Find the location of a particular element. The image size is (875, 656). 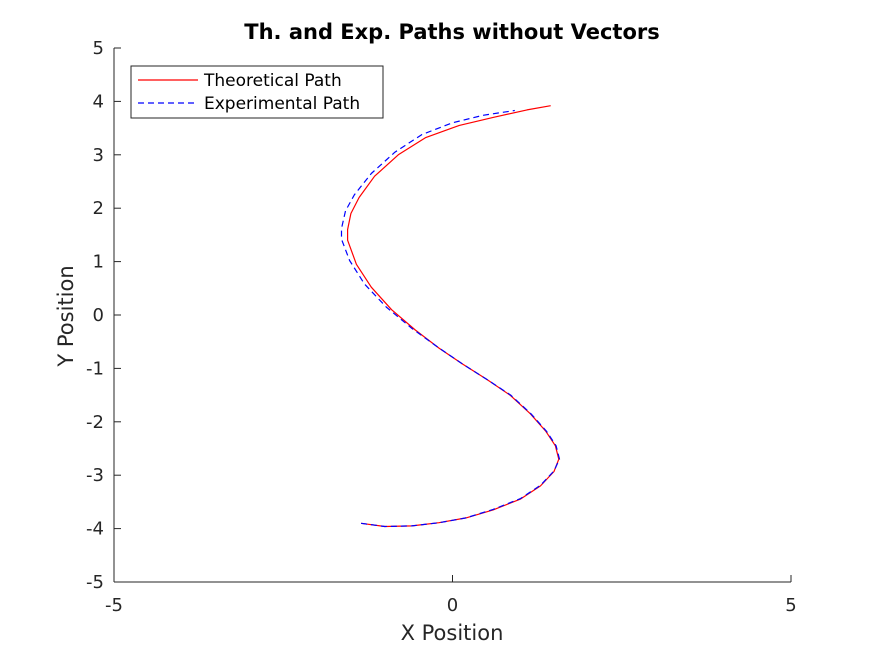

chart-title: Th. and Exp. Paths without Vectors is located at coordinates (451, 32).